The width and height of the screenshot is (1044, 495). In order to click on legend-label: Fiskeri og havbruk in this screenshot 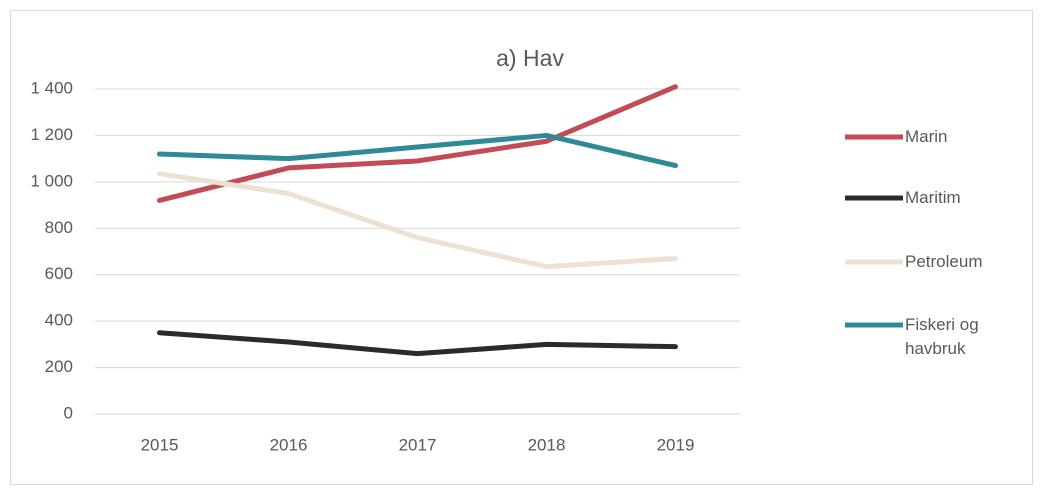, I will do `click(942, 336)`.